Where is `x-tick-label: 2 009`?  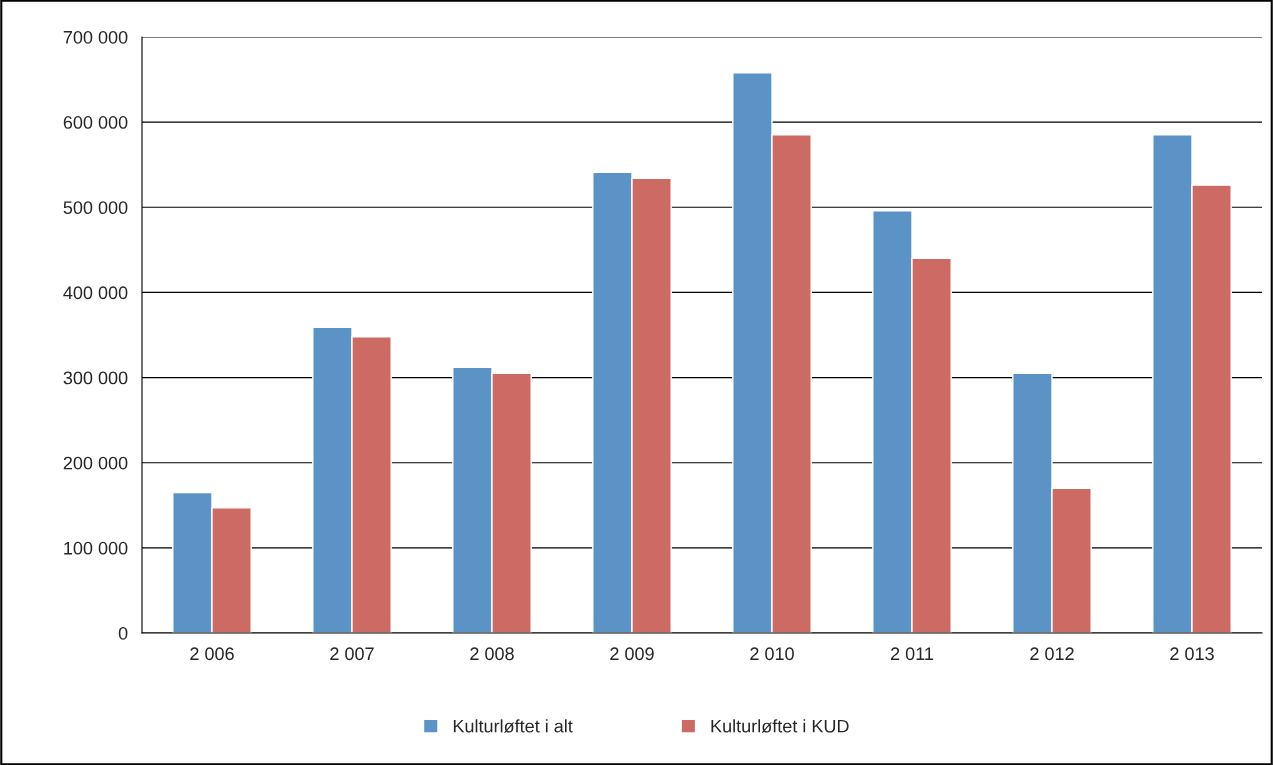
x-tick-label: 2 009 is located at coordinates (632, 654).